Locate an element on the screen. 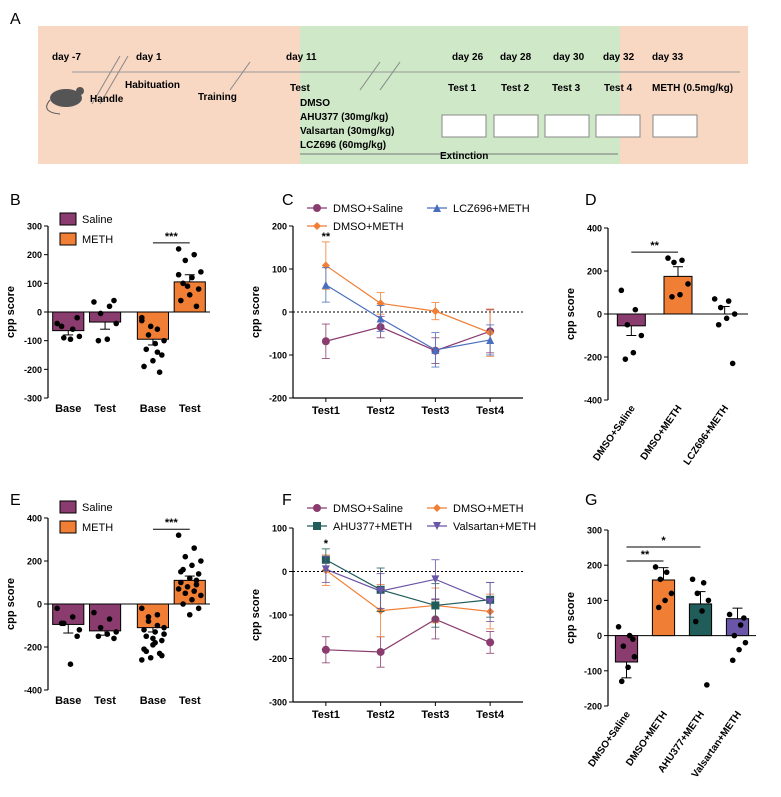 This screenshot has width=781, height=797. y-tick-label: 300 is located at coordinates (594, 531).